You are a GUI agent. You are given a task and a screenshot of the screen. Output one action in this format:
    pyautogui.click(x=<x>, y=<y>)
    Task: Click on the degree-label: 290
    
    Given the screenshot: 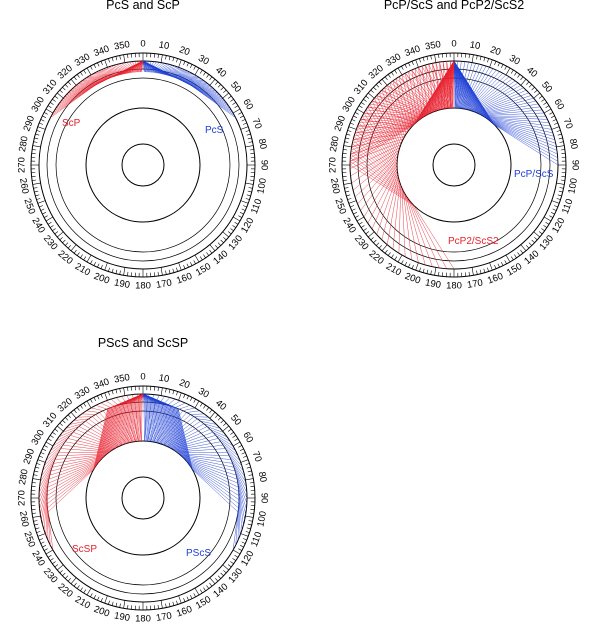 What is the action you would take?
    pyautogui.click(x=29, y=123)
    